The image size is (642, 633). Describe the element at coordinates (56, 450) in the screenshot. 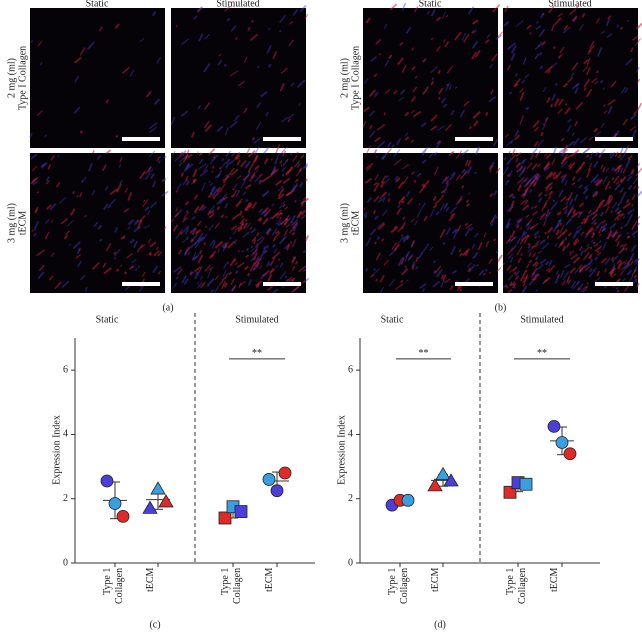

I see `y-axis-label: Expression Index` at that location.